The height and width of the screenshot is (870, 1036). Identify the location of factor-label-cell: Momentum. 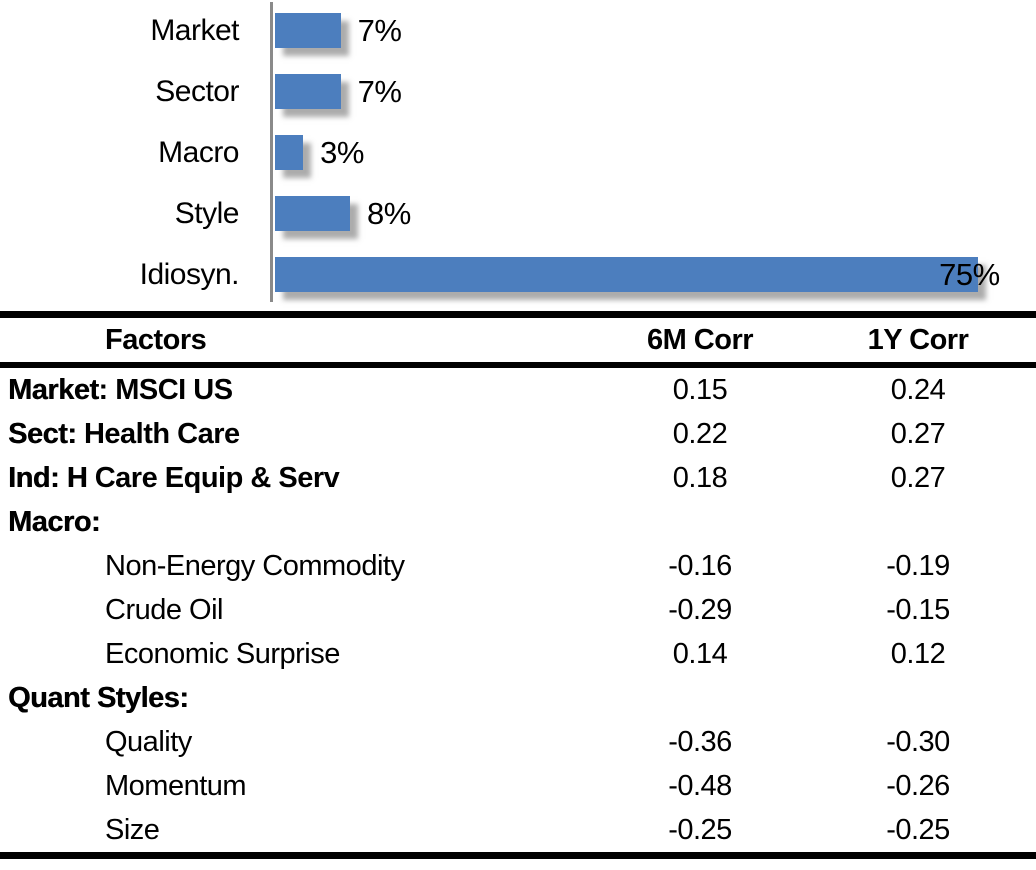
(300, 786).